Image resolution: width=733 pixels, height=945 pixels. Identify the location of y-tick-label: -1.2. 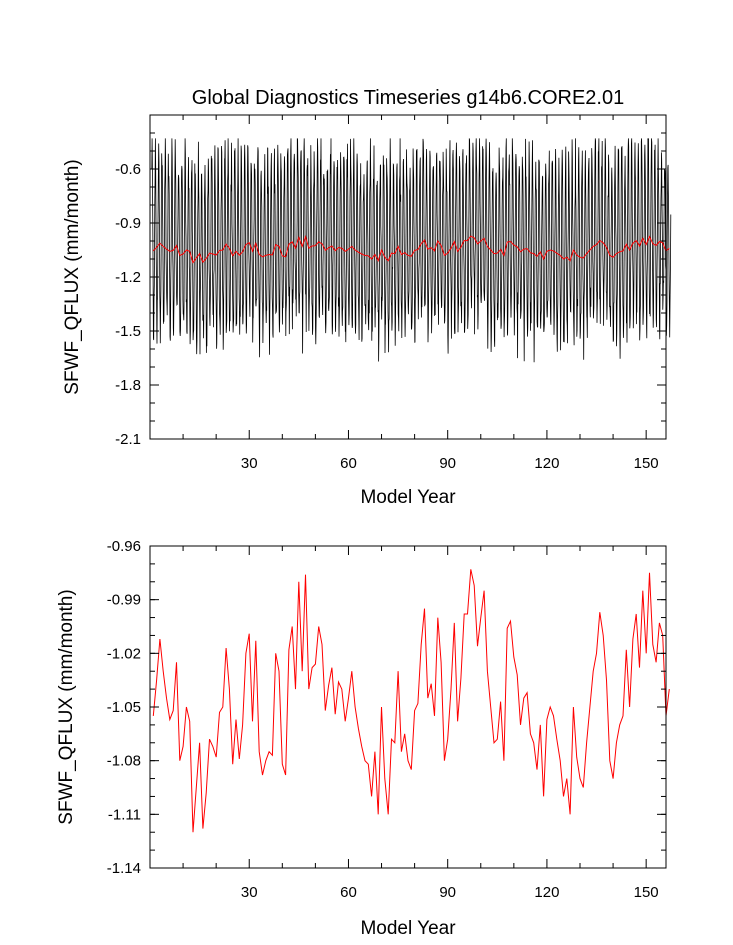
(128, 277).